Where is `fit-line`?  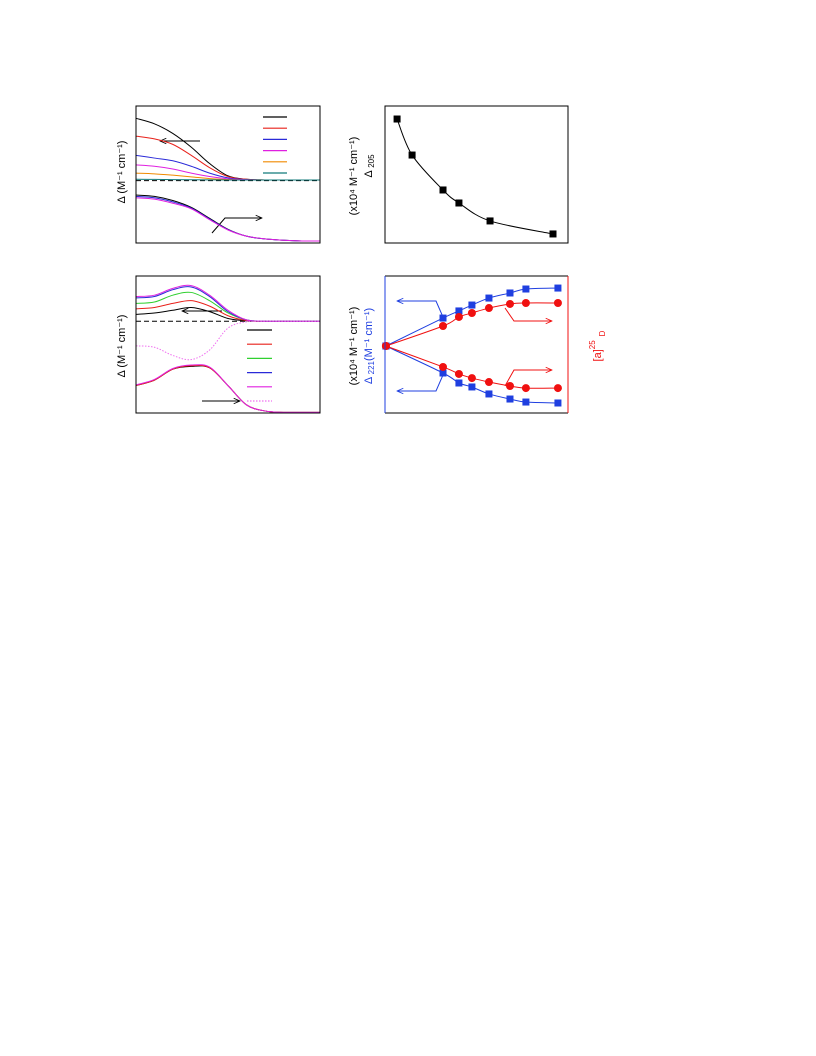
fit-line is located at coordinates (475, 176).